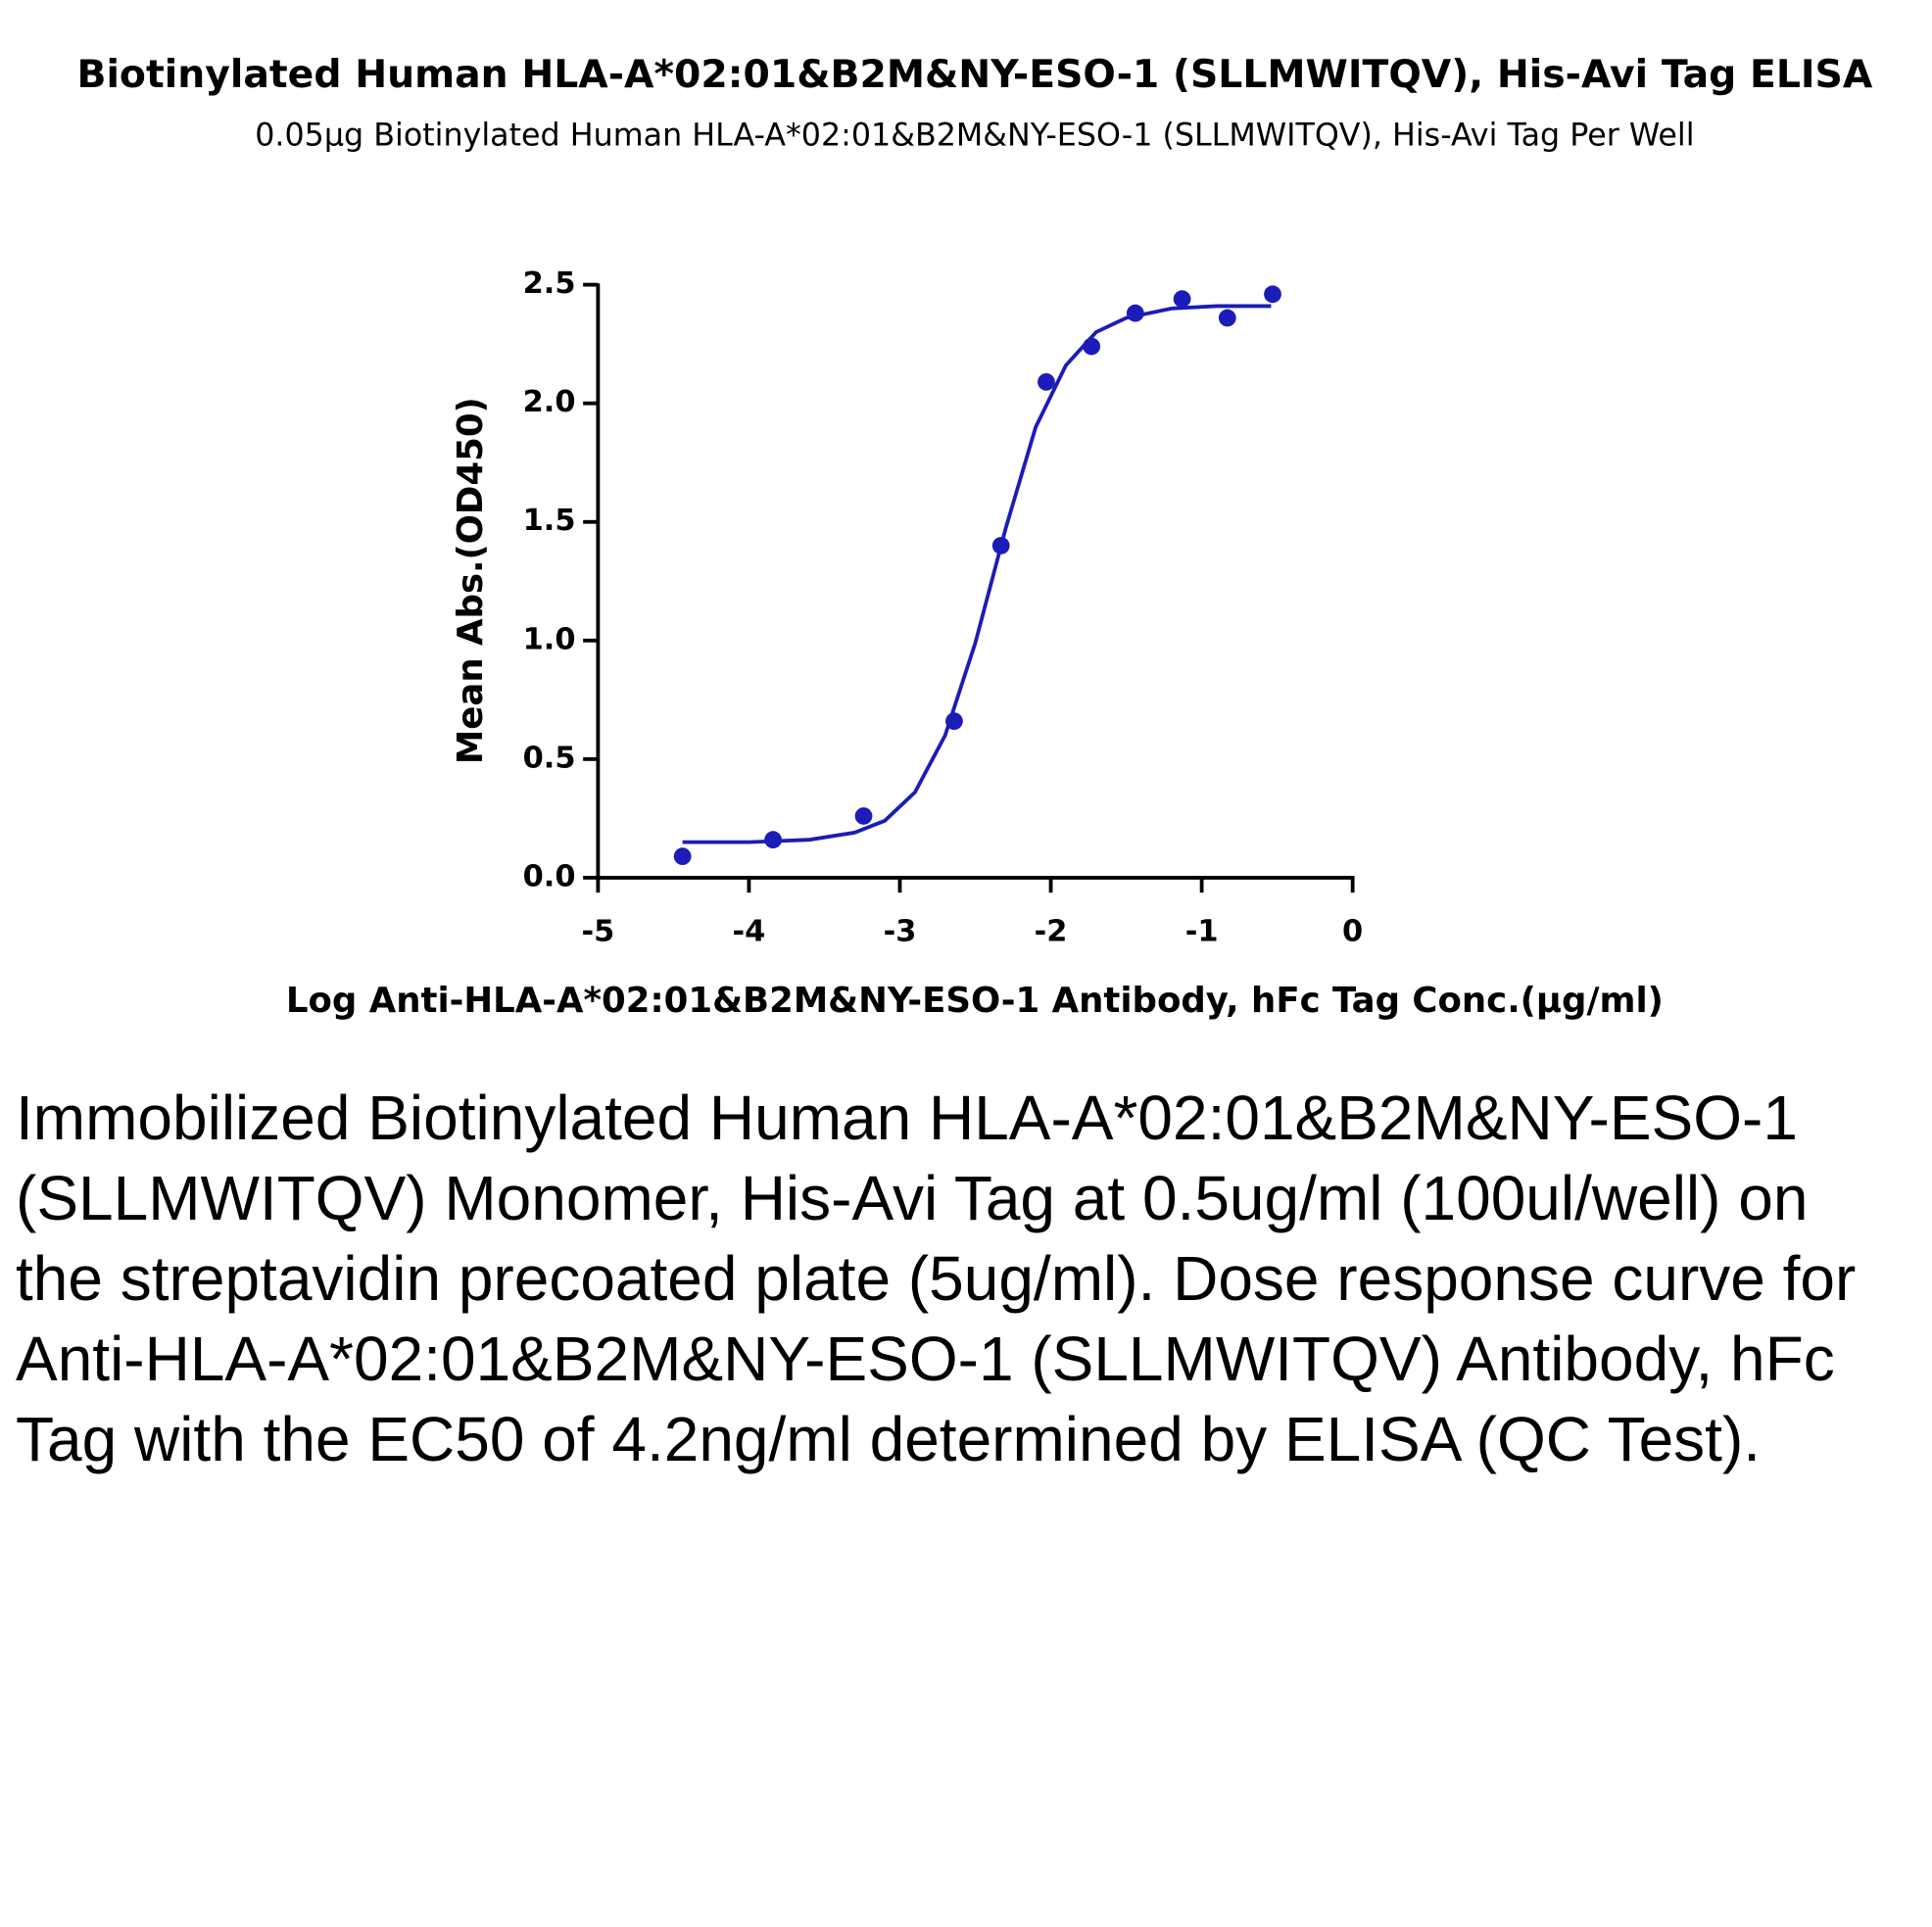 Image resolution: width=1932 pixels, height=1927 pixels. Describe the element at coordinates (597, 931) in the screenshot. I see `x-tick-label: -5` at that location.